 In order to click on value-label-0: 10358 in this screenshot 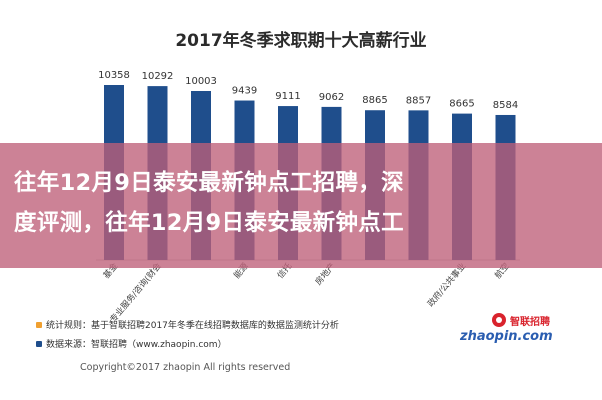, I will do `click(114, 75)`.